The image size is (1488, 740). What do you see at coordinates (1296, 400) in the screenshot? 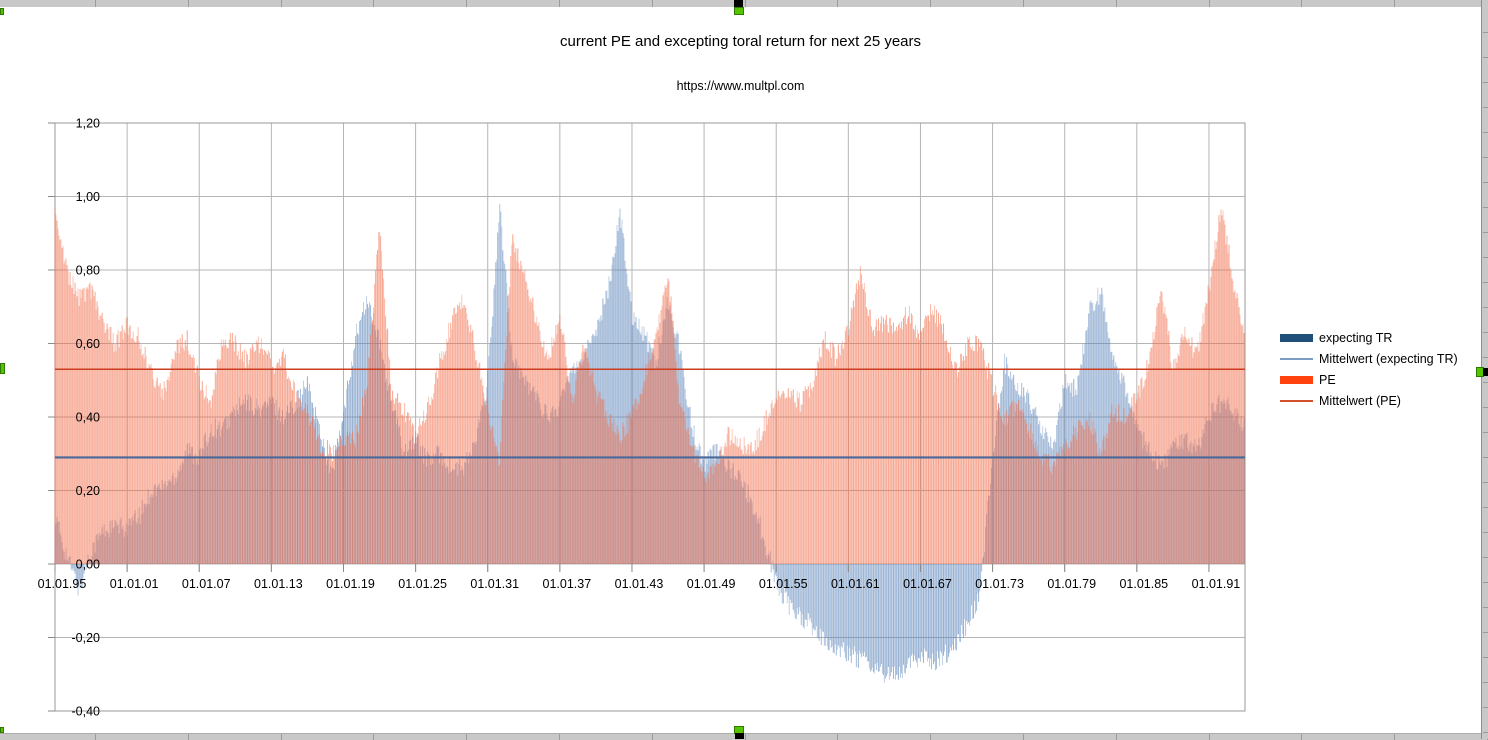
I see `mittelwert-pe-line-icon` at bounding box center [1296, 400].